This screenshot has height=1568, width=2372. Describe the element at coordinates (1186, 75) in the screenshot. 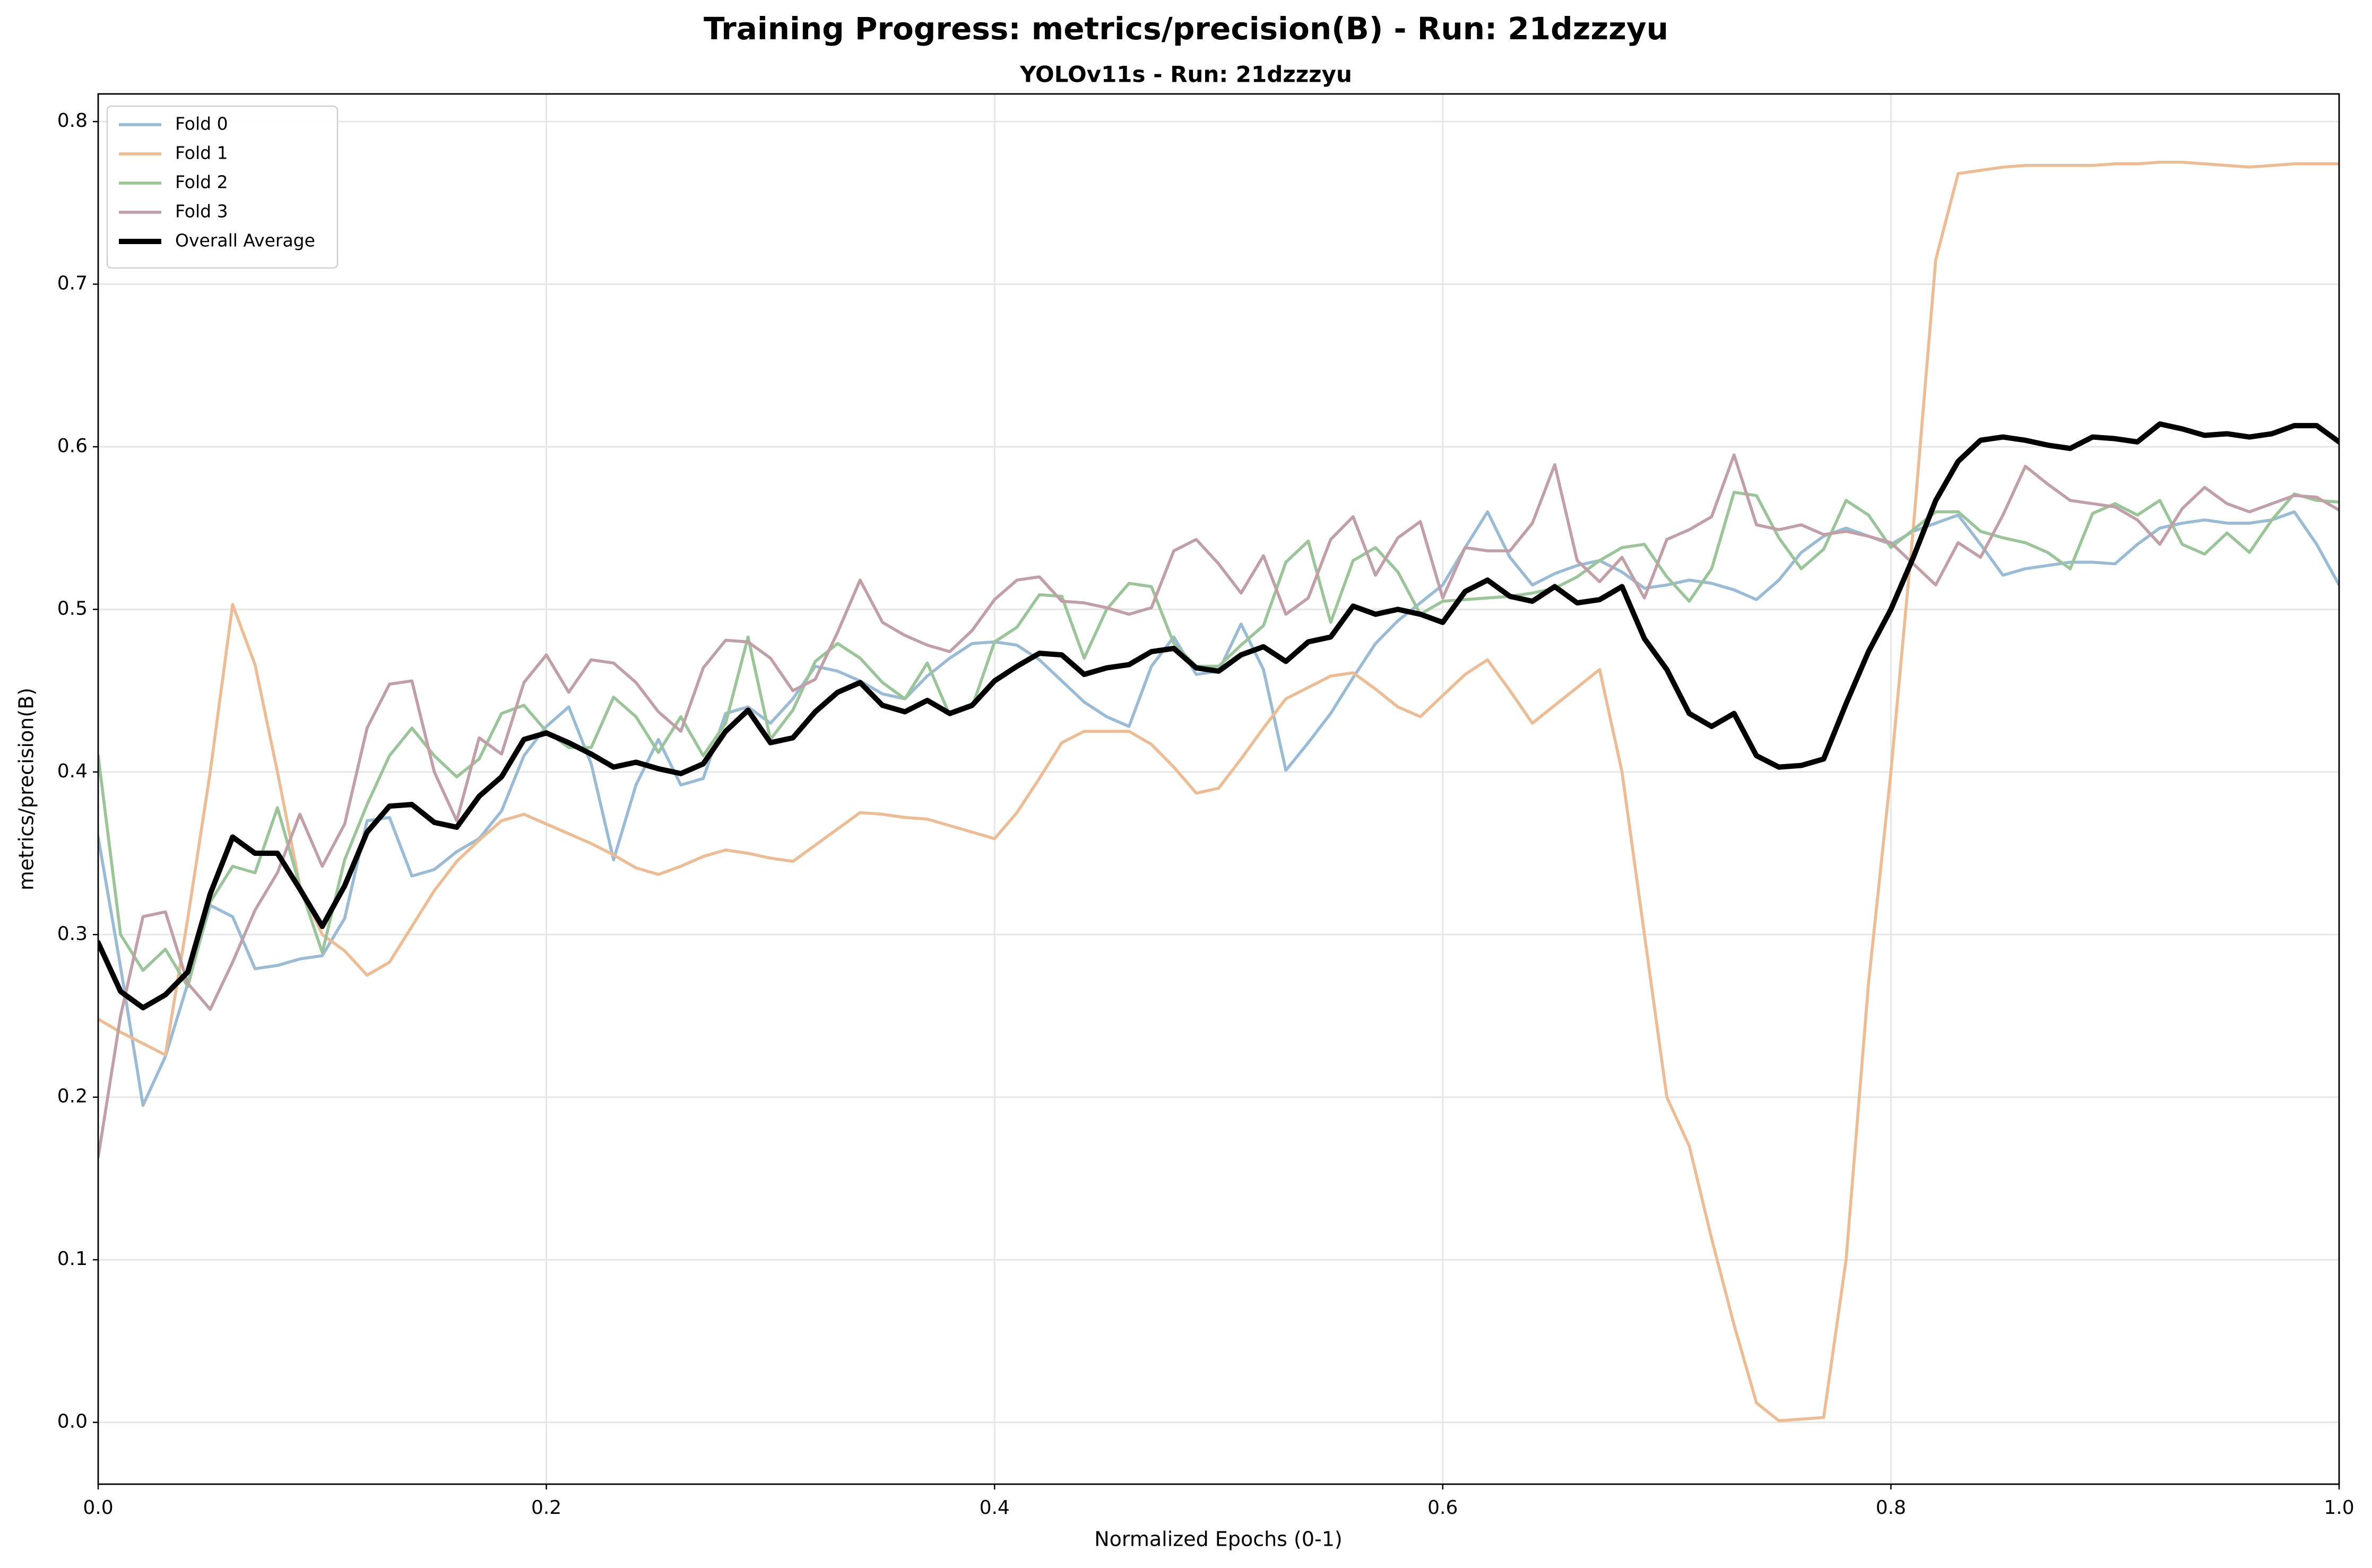

I see `chart-subtitle: YOLOv11s - Run: 21dzzzyu` at that location.